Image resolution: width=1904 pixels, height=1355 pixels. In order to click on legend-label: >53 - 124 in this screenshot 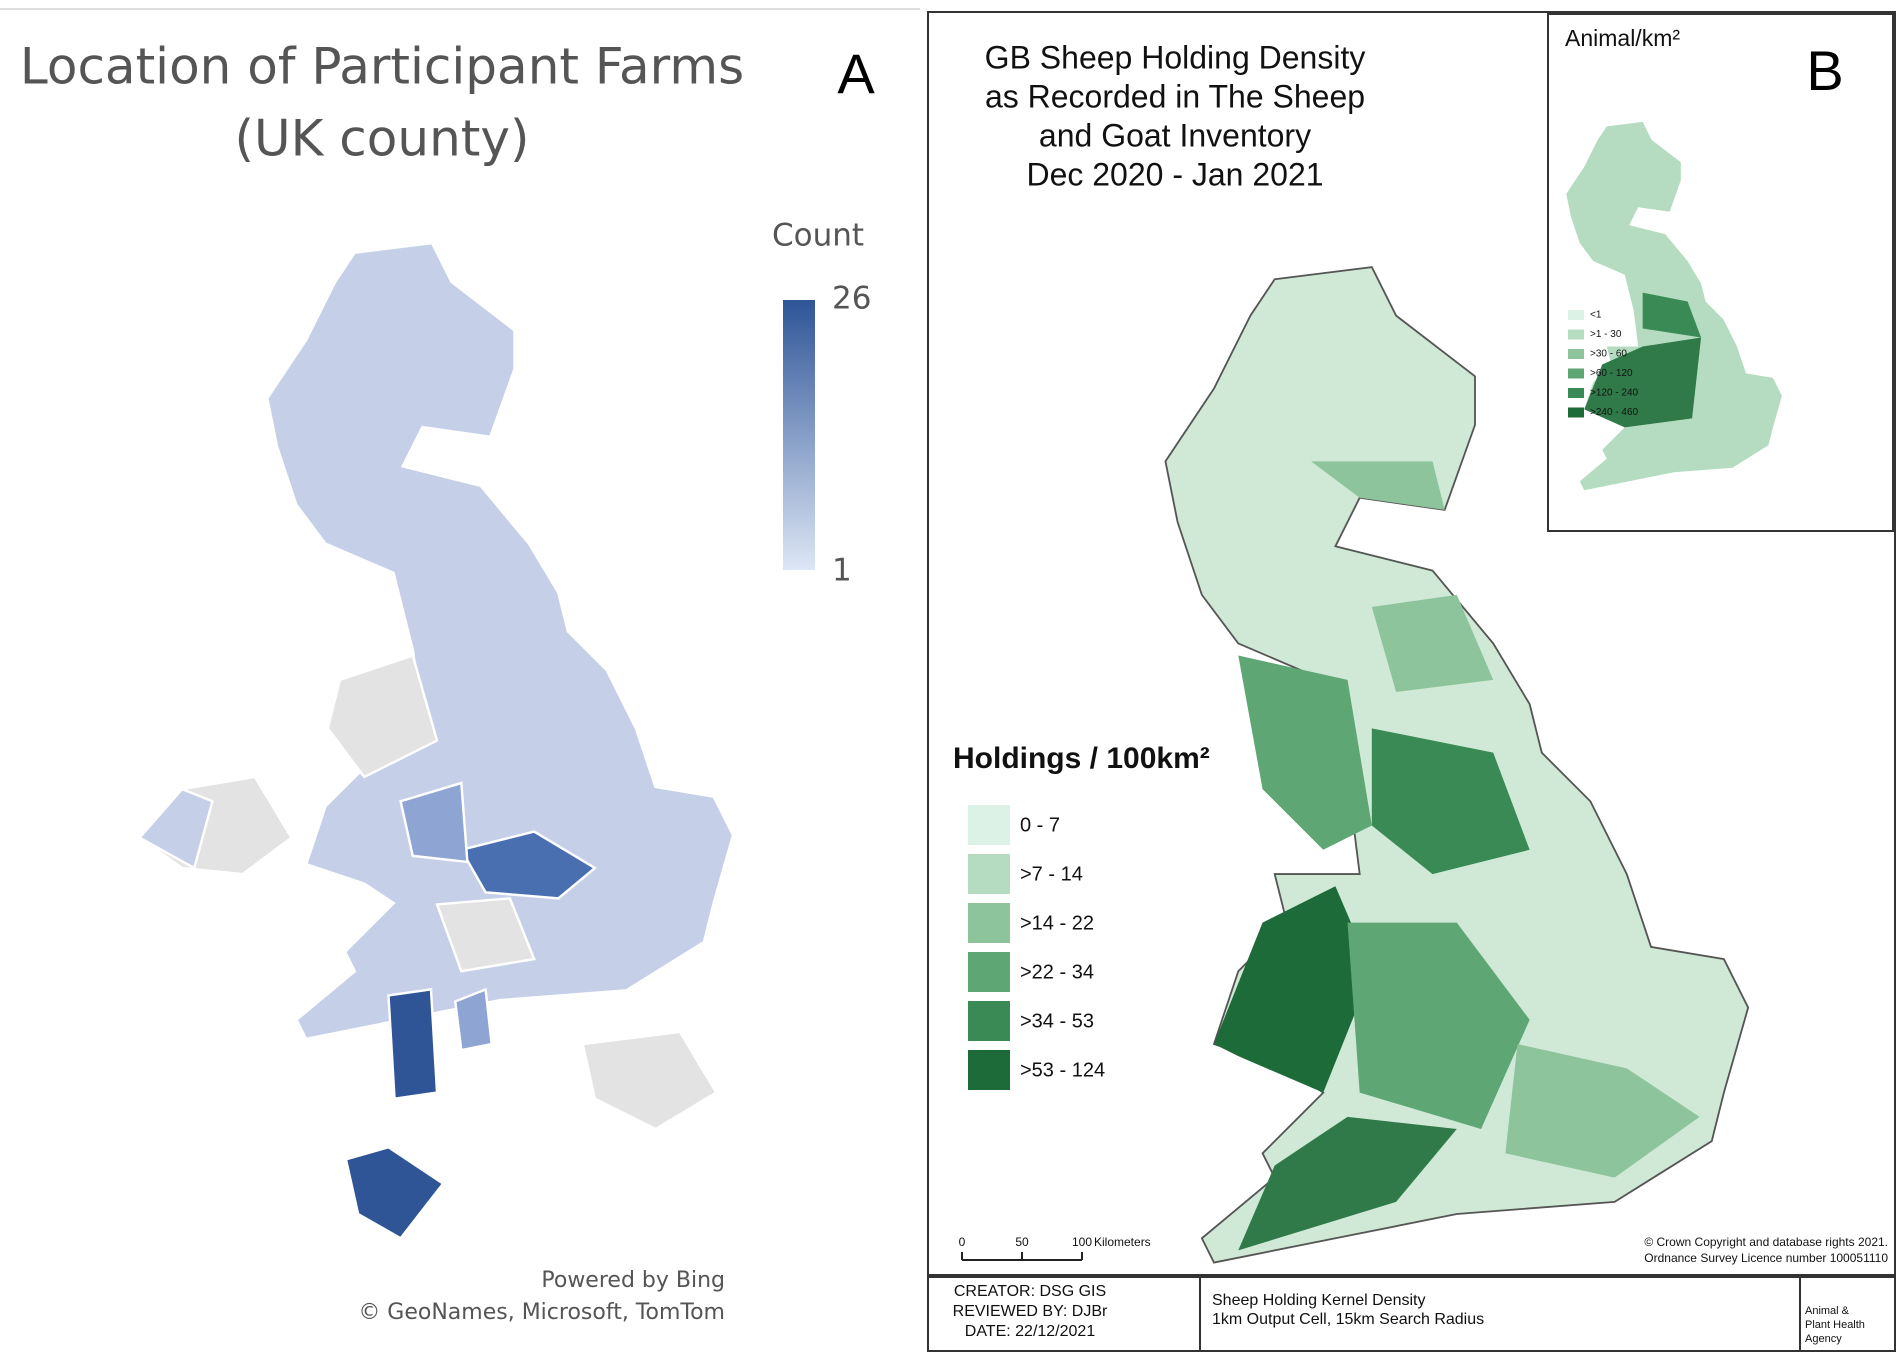, I will do `click(1062, 1070)`.